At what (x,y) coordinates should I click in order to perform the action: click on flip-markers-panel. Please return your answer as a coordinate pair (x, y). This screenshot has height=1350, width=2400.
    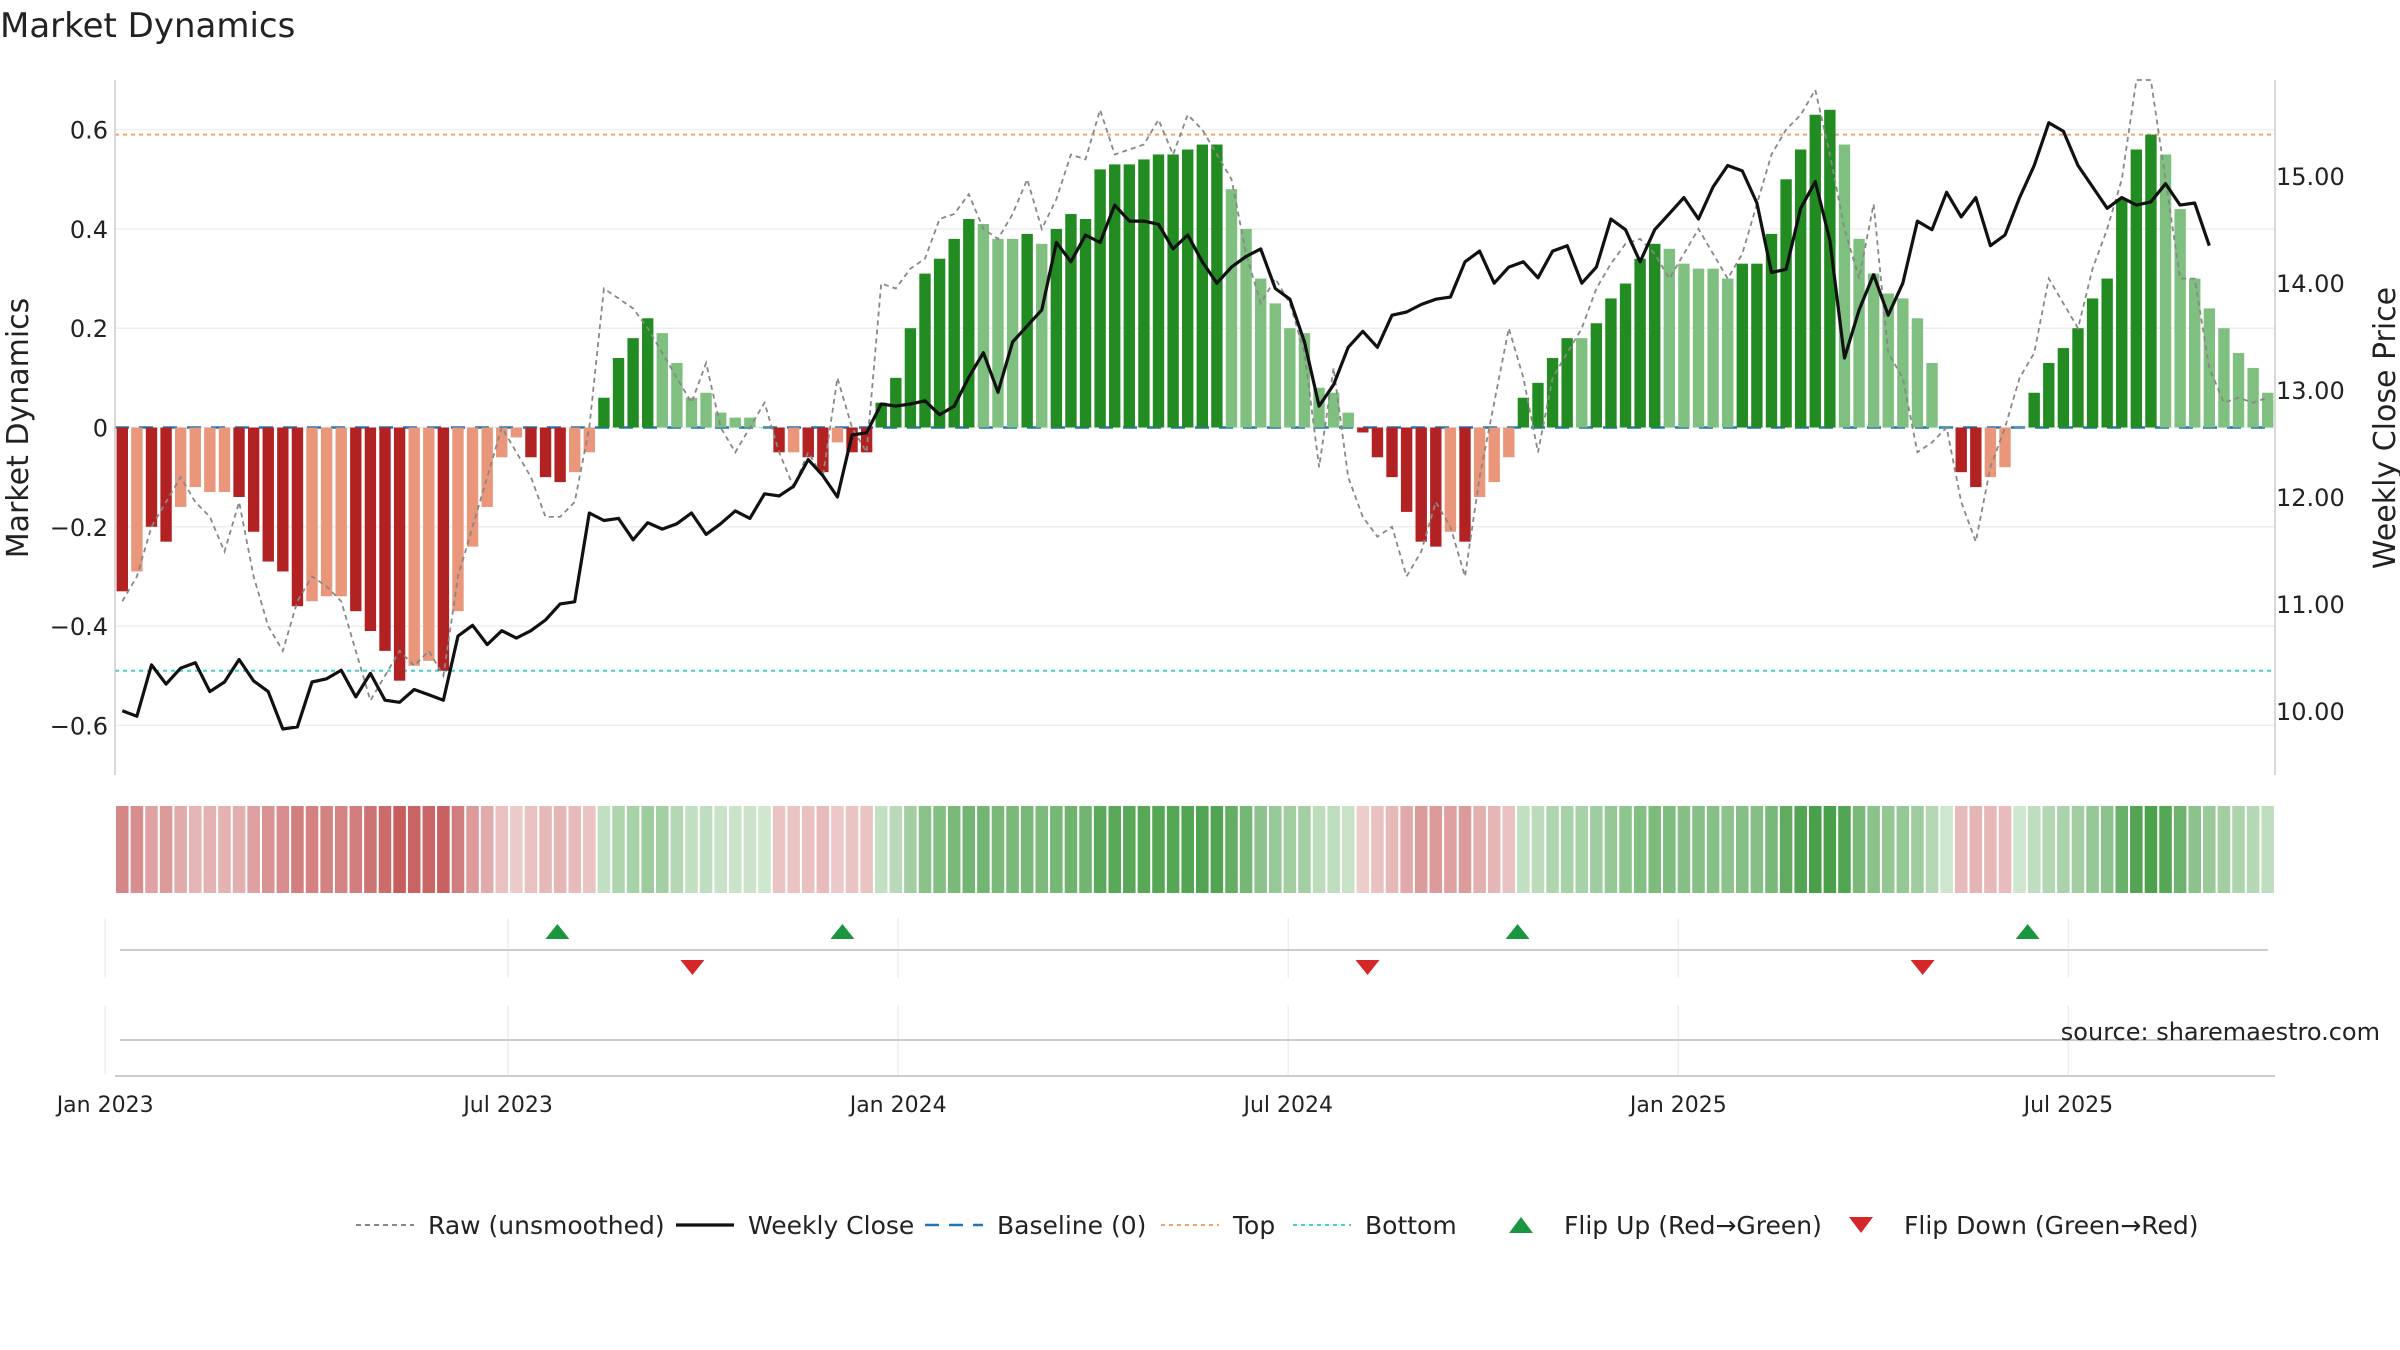
    Looking at the image, I should click on (1186, 948).